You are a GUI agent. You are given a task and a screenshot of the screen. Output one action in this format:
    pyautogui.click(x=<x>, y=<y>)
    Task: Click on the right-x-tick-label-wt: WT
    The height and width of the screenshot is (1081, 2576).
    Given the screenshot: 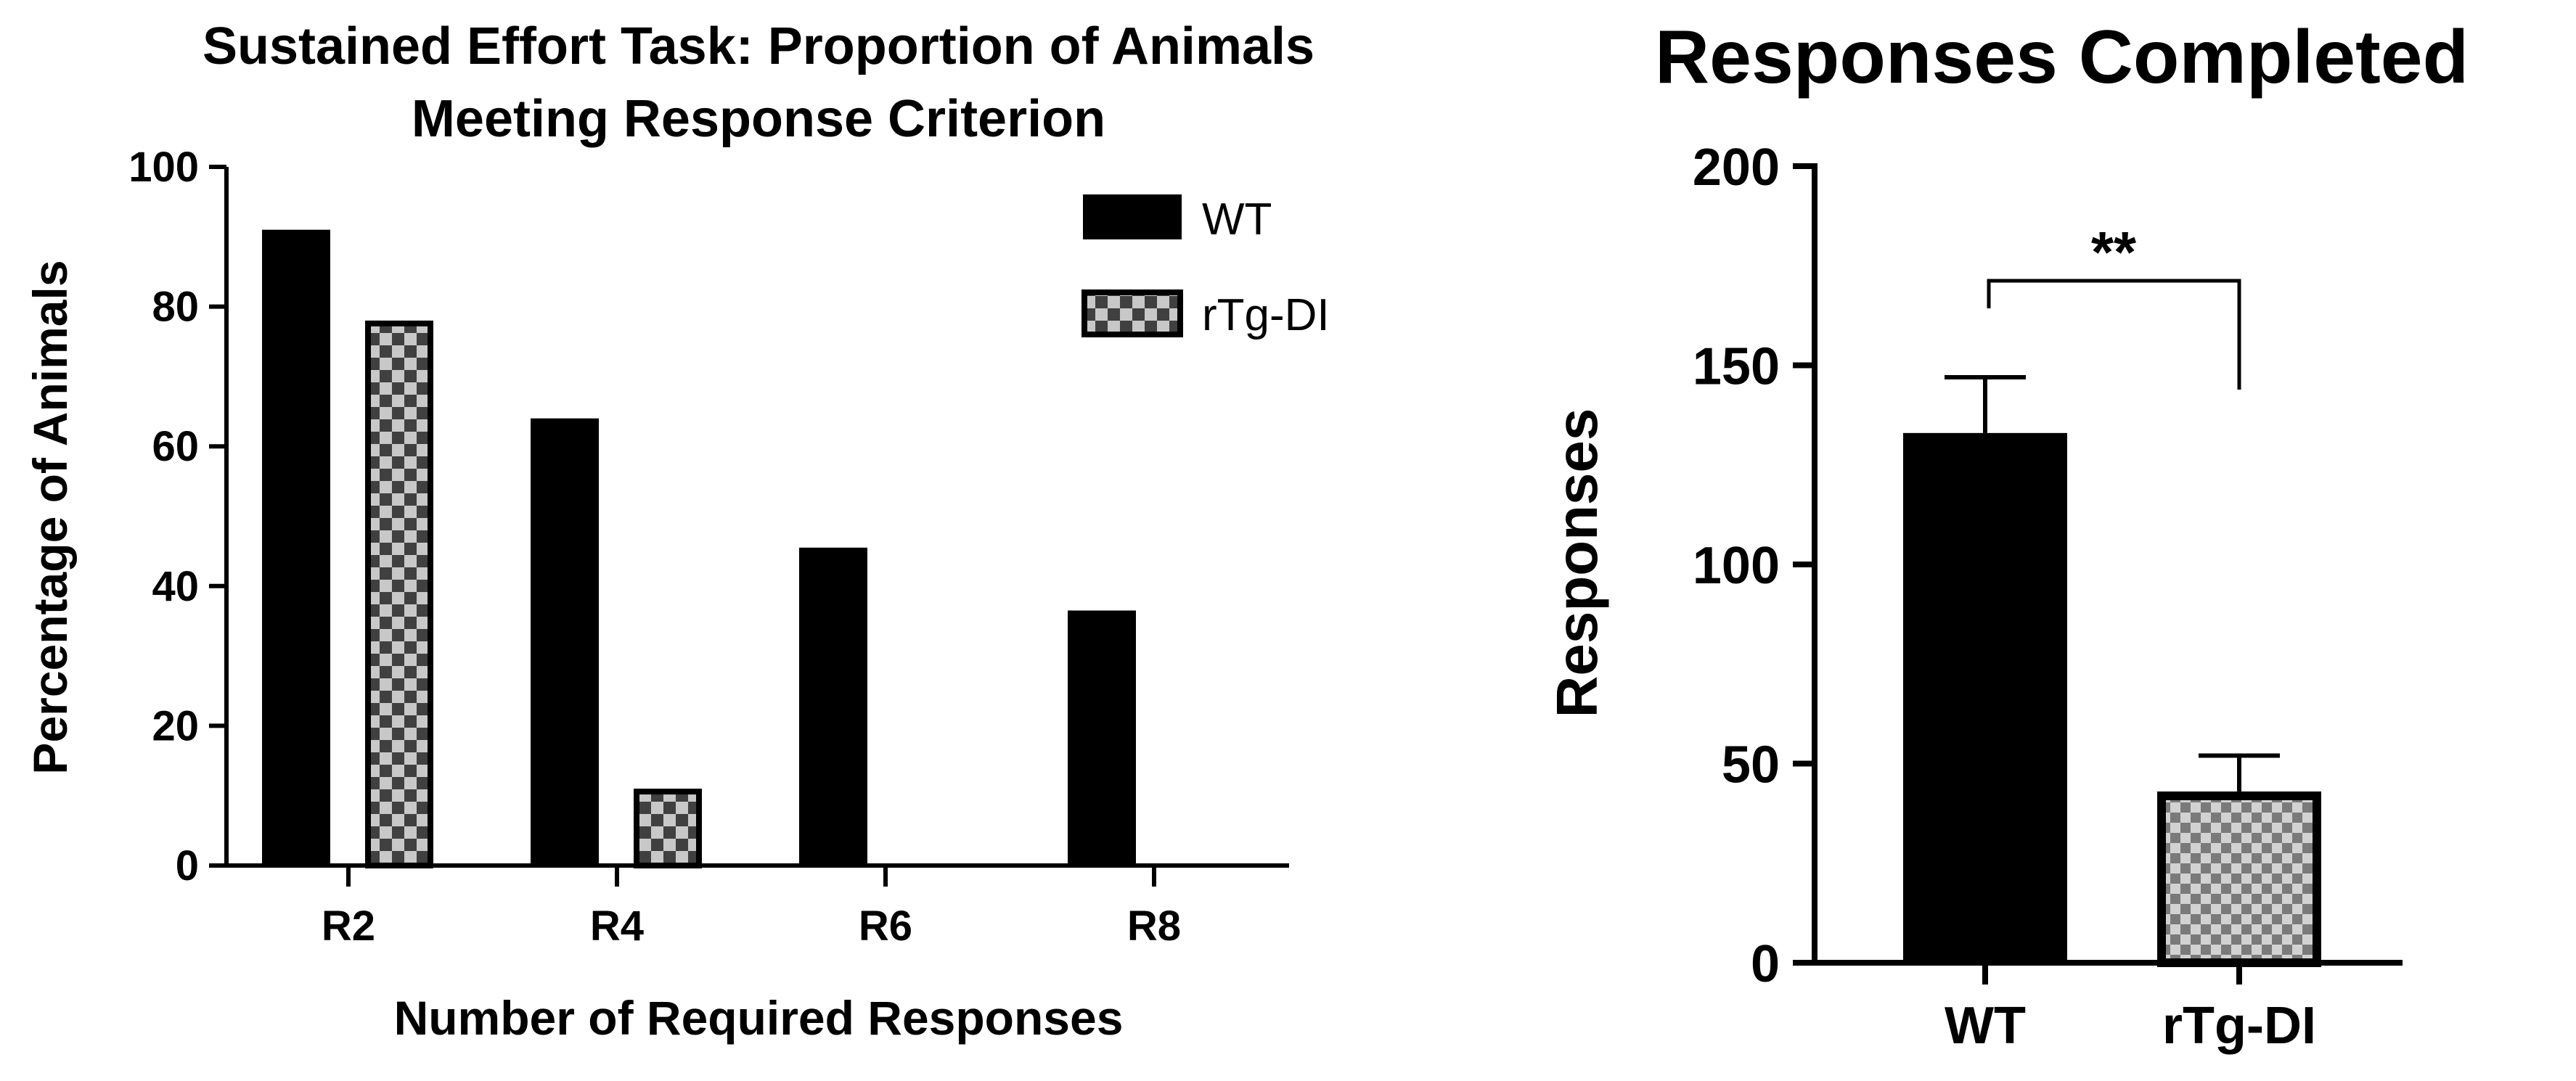 What is the action you would take?
    pyautogui.click(x=1986, y=1026)
    